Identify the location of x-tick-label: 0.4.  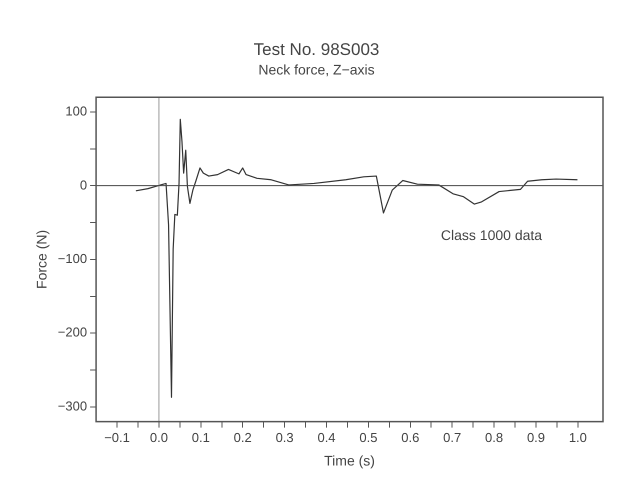
(326, 437).